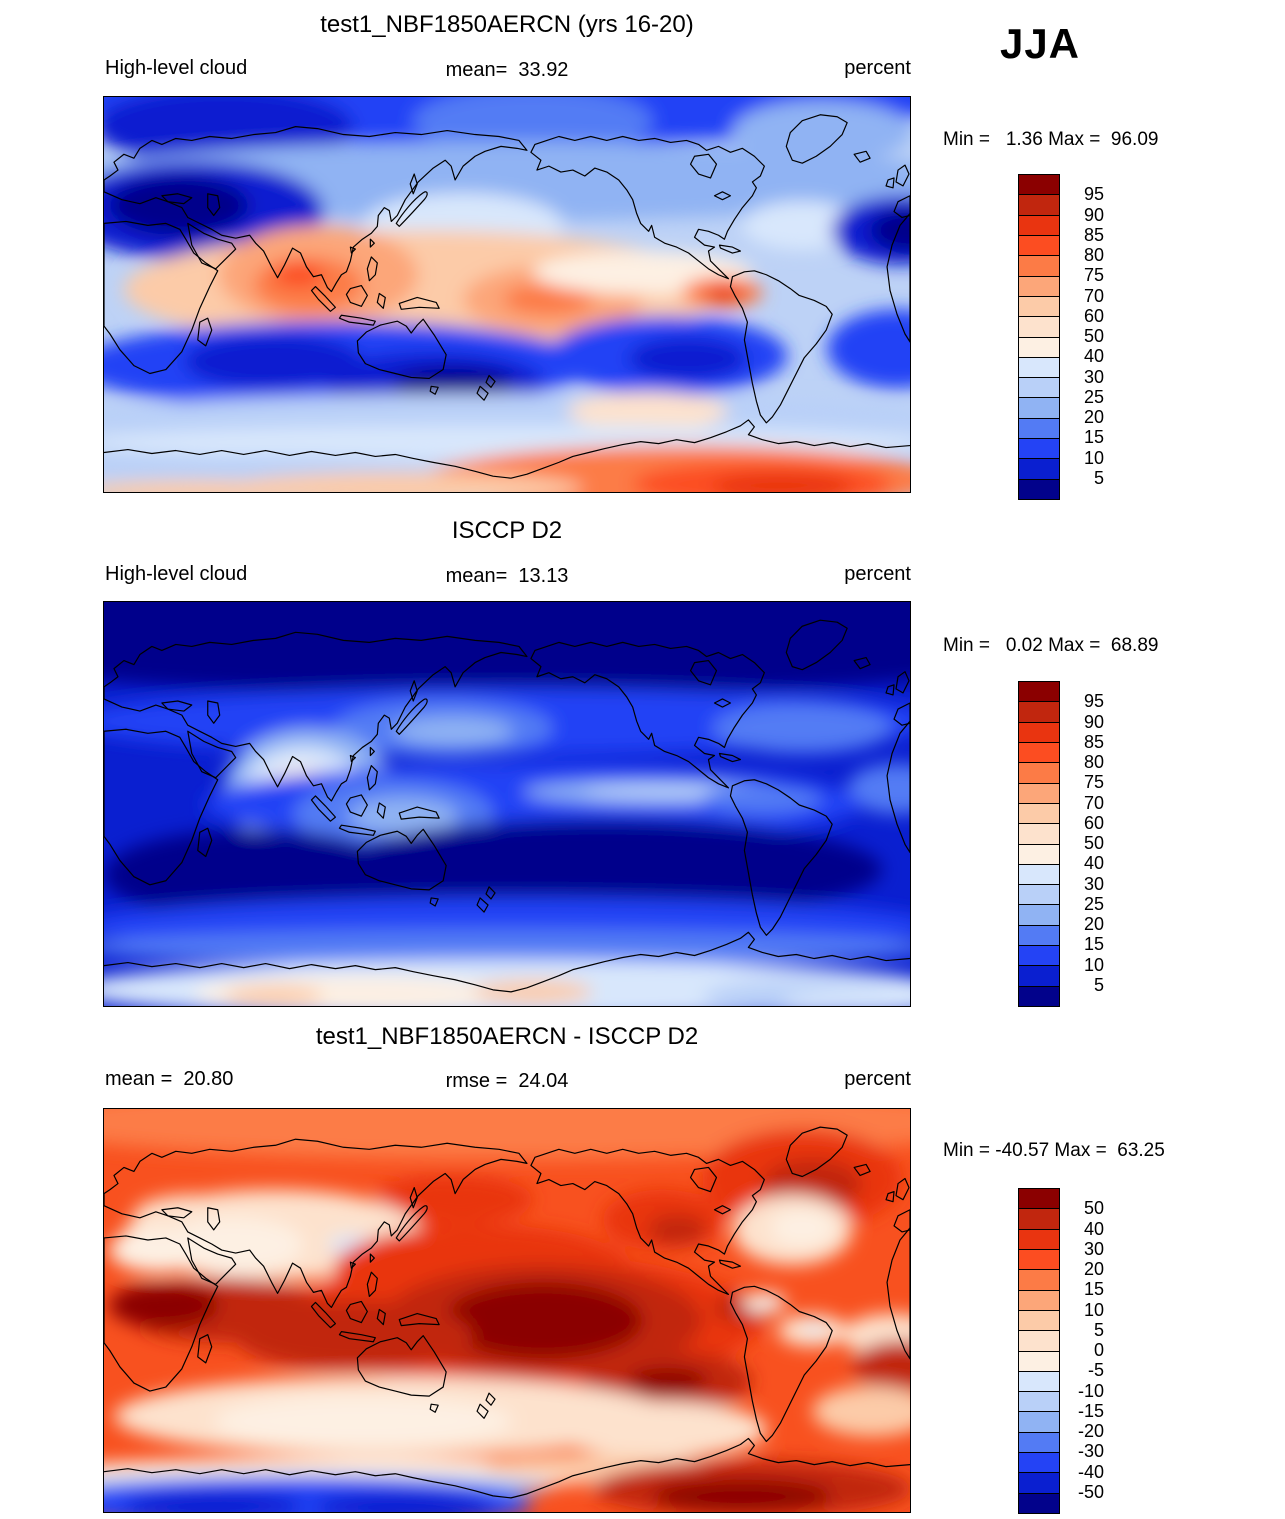 Image resolution: width=1285 pixels, height=1519 pixels. I want to click on colorbar-tick-label: 85, so click(1093, 234).